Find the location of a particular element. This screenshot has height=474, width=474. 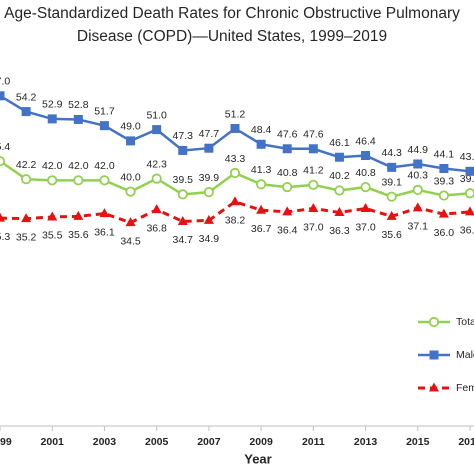

data-label: 43.6 is located at coordinates (467, 157).